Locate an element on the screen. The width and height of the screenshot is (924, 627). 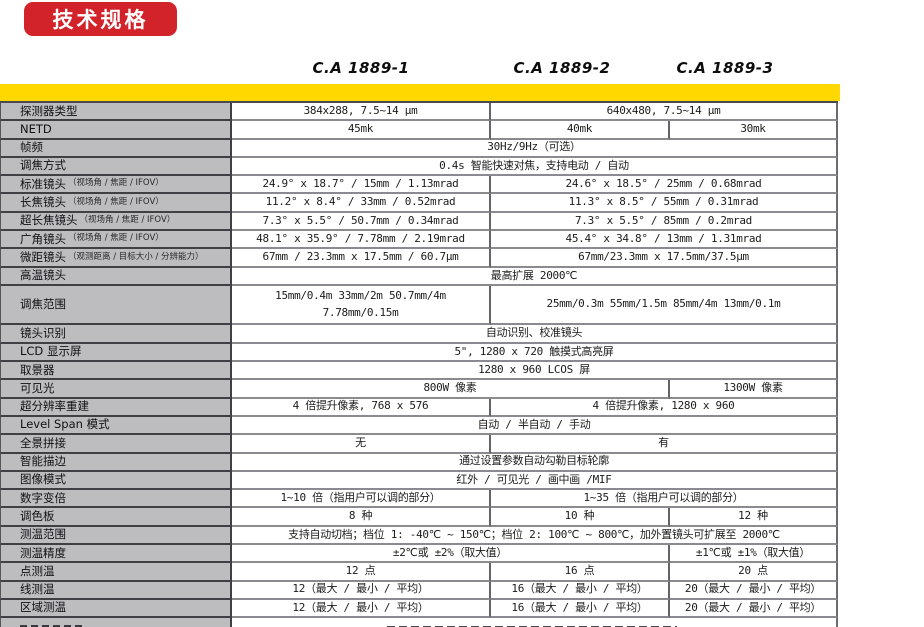
spec-cell: 45mk is located at coordinates (361, 130).